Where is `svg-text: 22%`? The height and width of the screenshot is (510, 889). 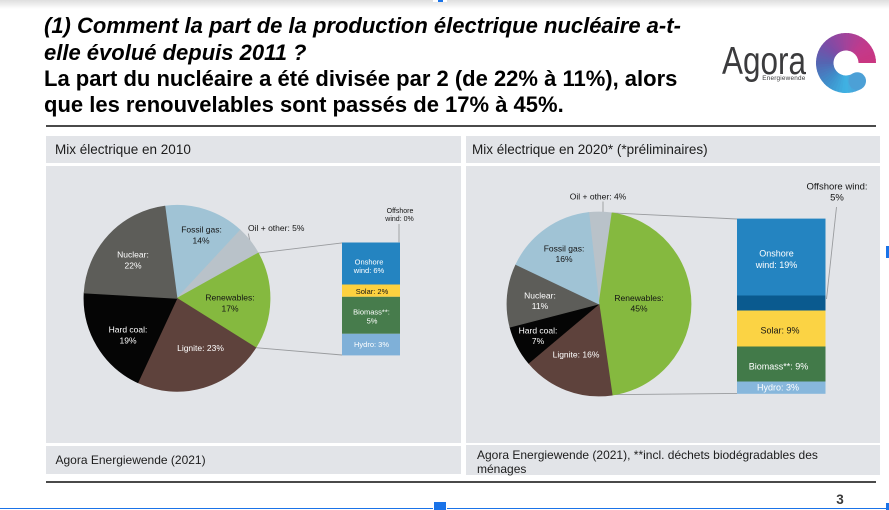 svg-text: 22% is located at coordinates (132, 266).